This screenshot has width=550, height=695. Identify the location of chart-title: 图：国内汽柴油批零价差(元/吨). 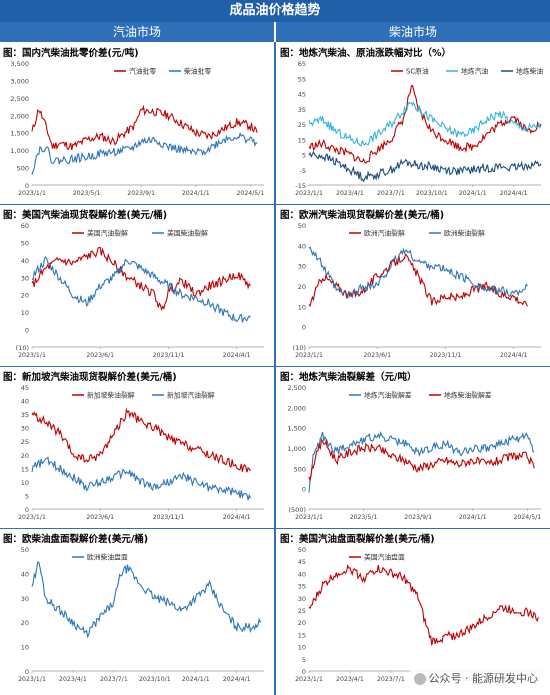
(71, 53).